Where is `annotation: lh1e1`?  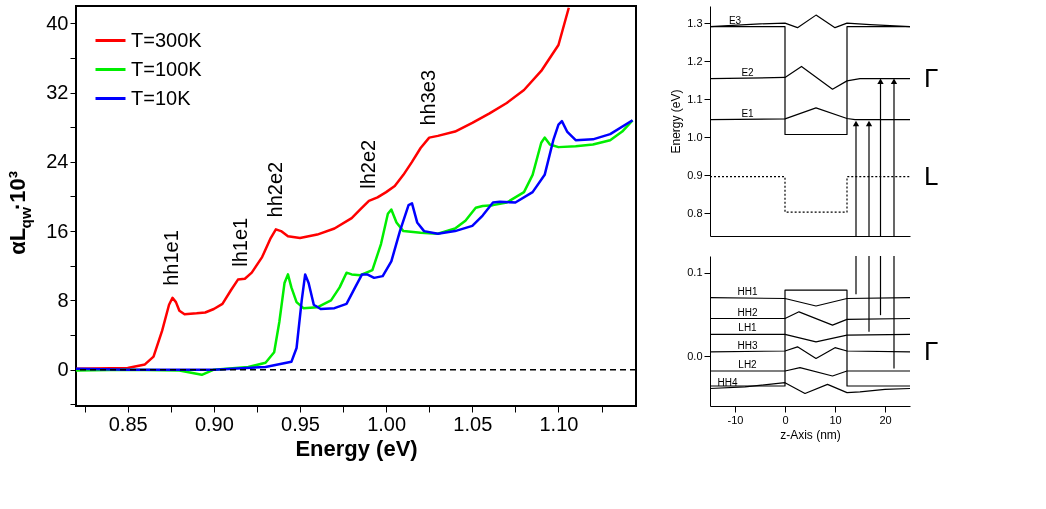 annotation: lh1e1 is located at coordinates (240, 242).